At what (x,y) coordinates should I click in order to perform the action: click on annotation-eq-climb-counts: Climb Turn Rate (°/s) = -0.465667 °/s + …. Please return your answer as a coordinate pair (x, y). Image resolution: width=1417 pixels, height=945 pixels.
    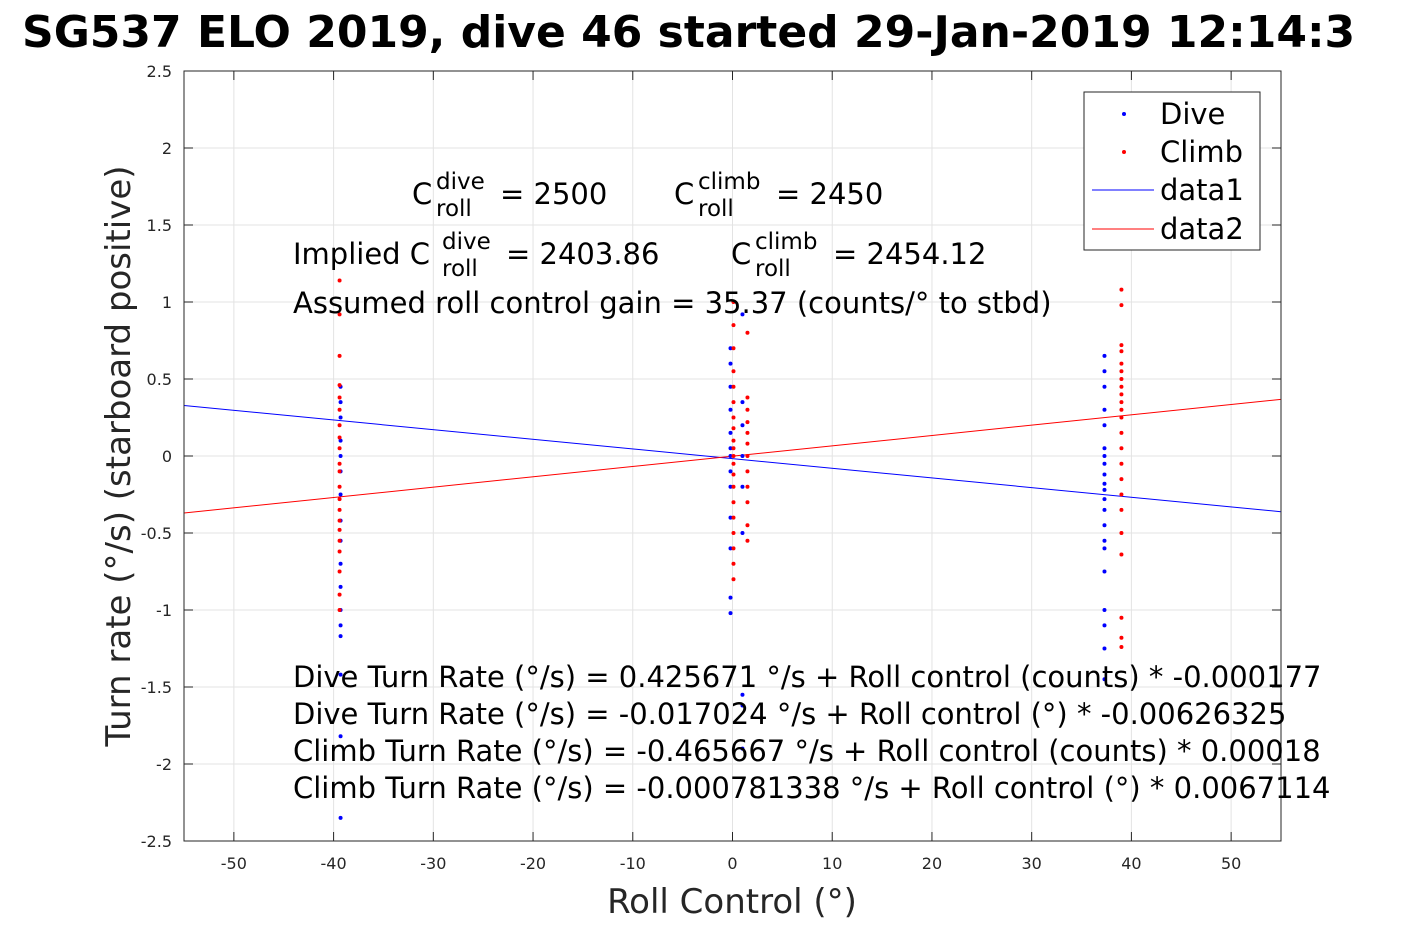
    Looking at the image, I should click on (807, 751).